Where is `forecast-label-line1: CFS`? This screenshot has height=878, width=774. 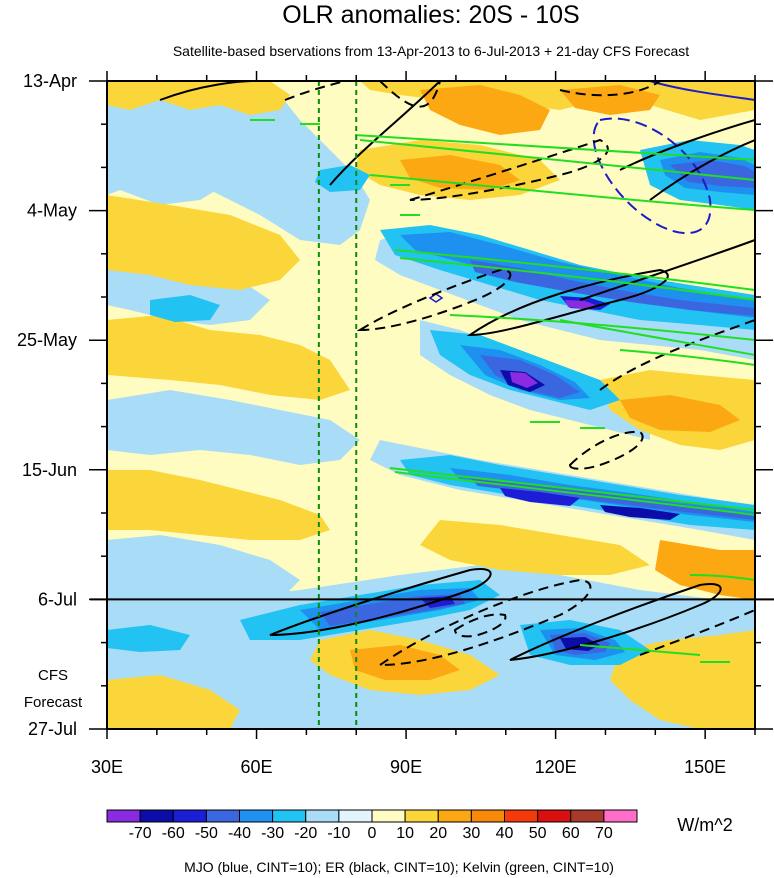 forecast-label-line1: CFS is located at coordinates (53, 675).